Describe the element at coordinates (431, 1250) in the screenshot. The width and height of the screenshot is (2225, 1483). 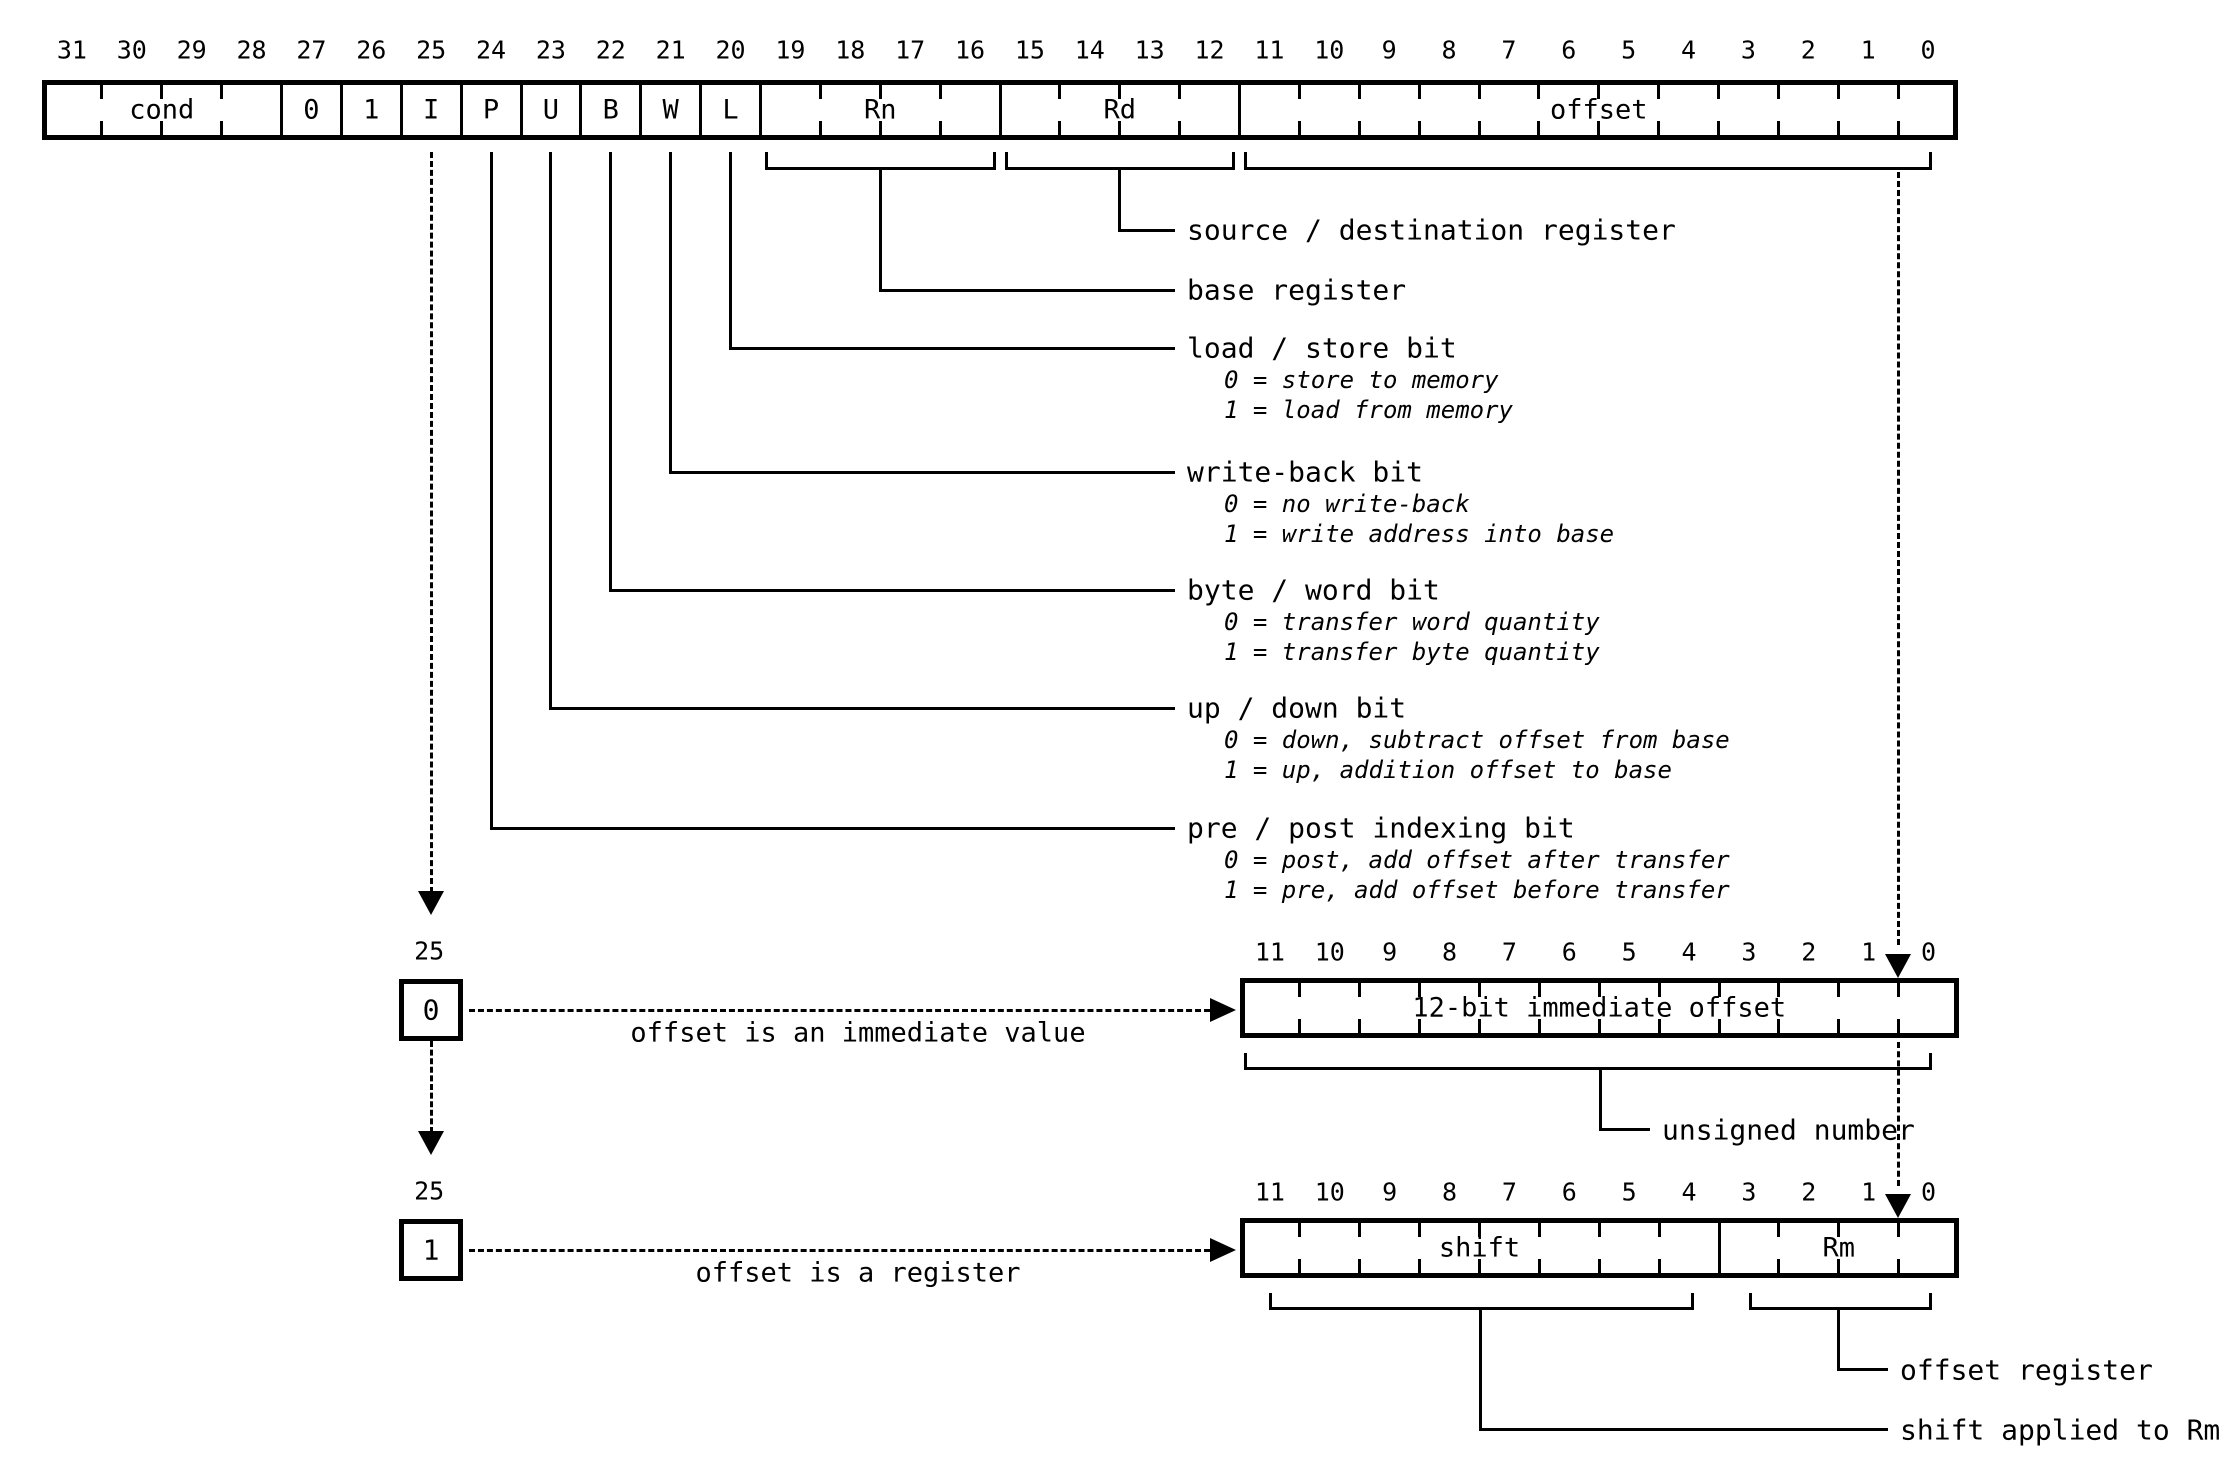
I see `i-bit-value-1: 1` at that location.